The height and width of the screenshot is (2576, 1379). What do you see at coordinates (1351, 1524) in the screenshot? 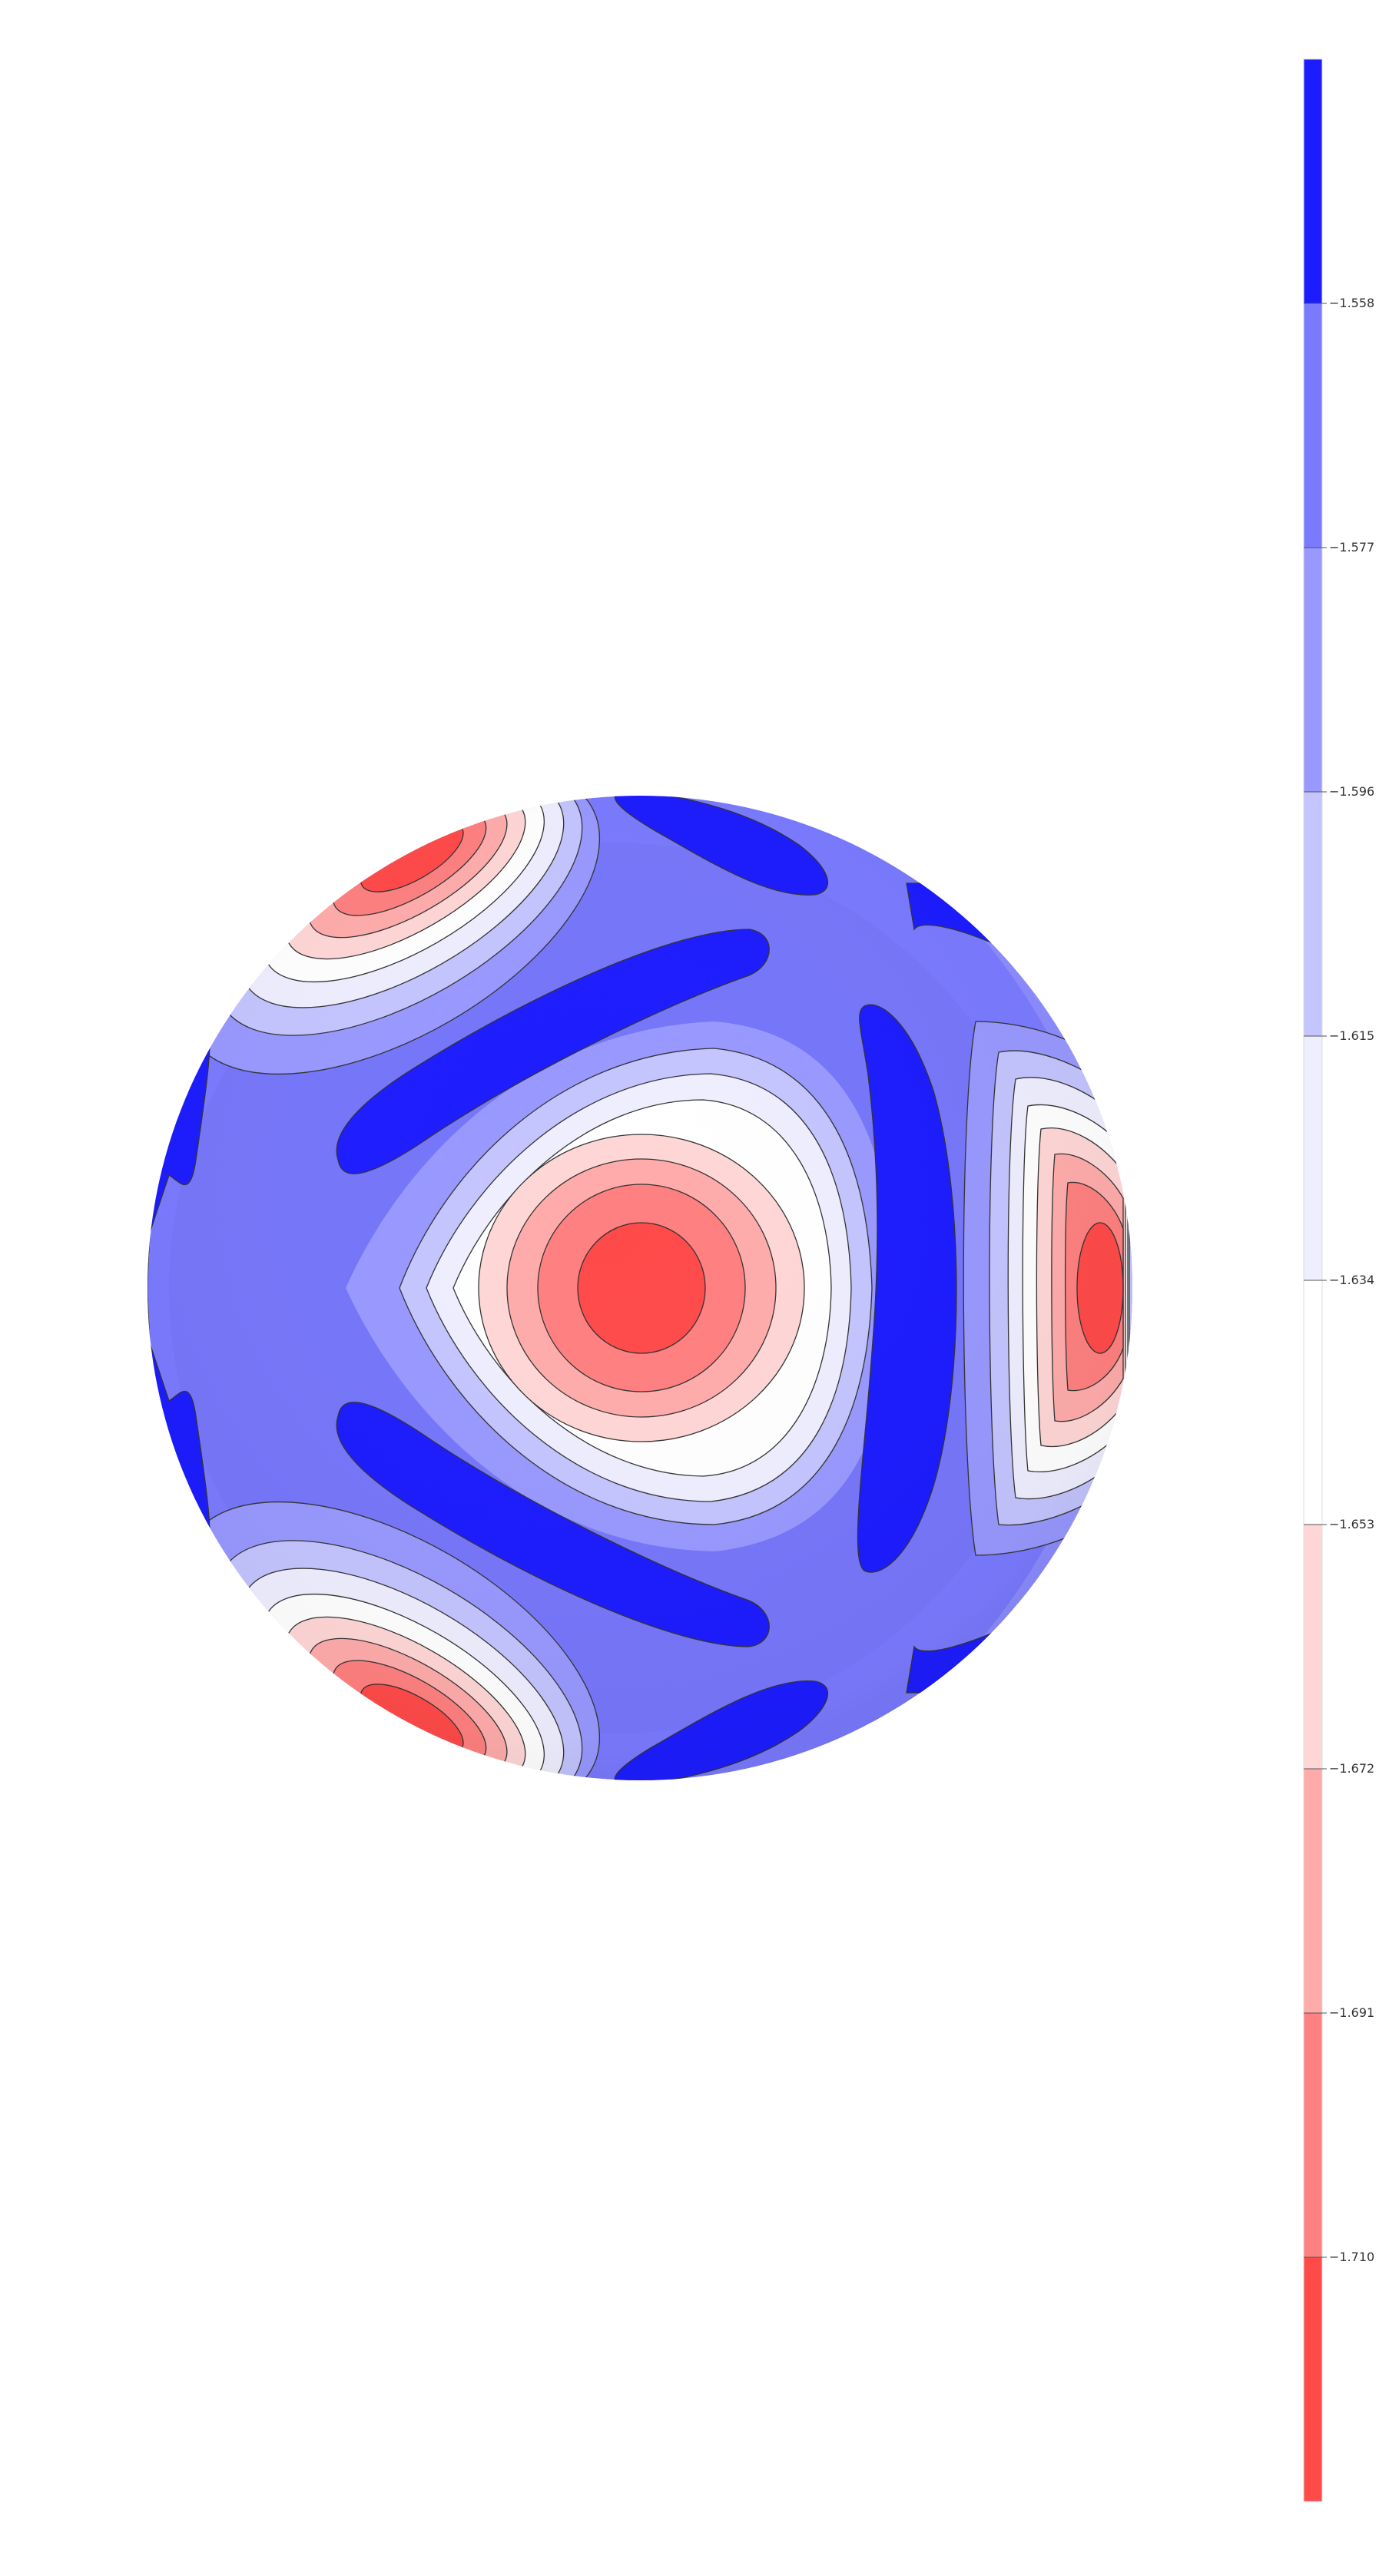
I see `colorbar-tick-label: −1.653` at bounding box center [1351, 1524].